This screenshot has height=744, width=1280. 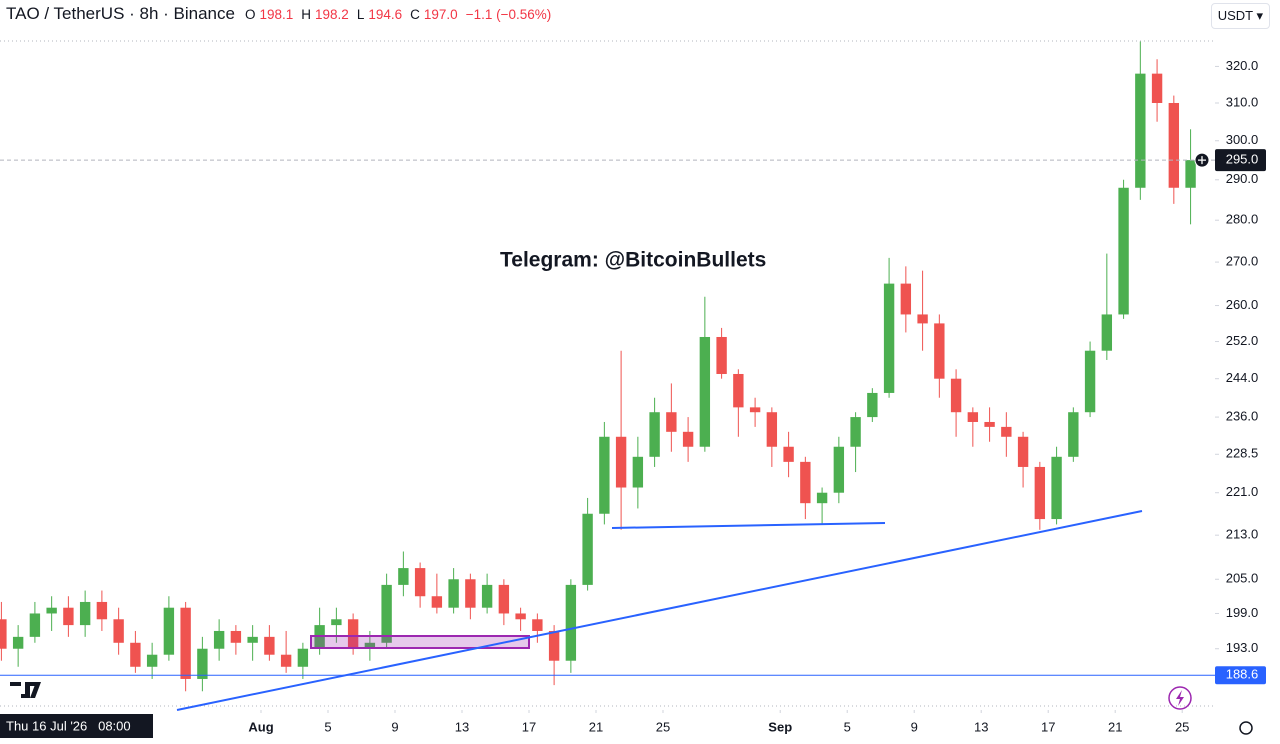 I want to click on y-tick-label: 310.0, so click(x=1242, y=101).